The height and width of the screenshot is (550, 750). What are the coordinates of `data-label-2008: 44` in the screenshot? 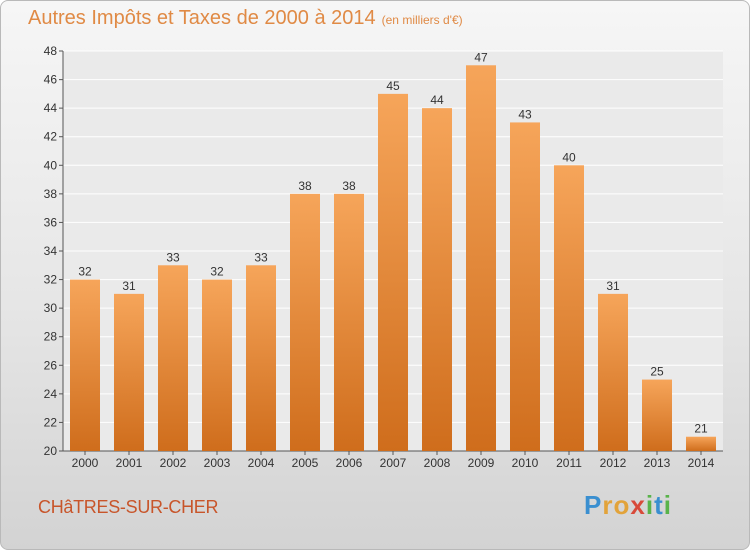 It's located at (437, 100).